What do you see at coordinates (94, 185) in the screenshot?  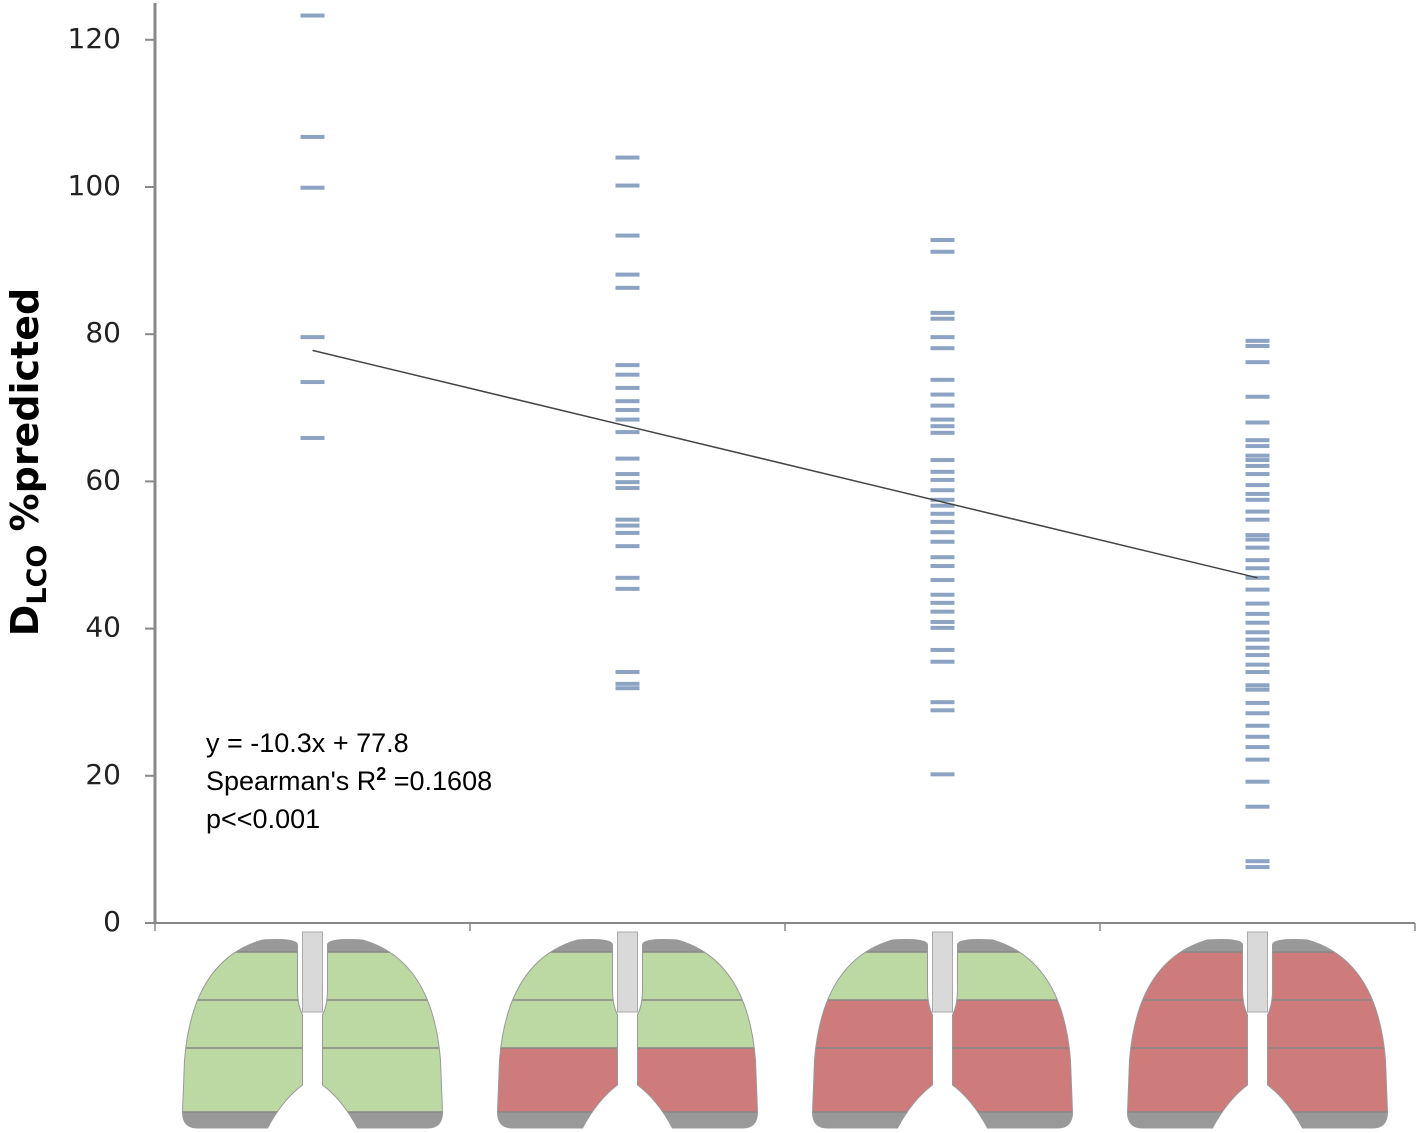 I see `y-tick-label: 100` at bounding box center [94, 185].